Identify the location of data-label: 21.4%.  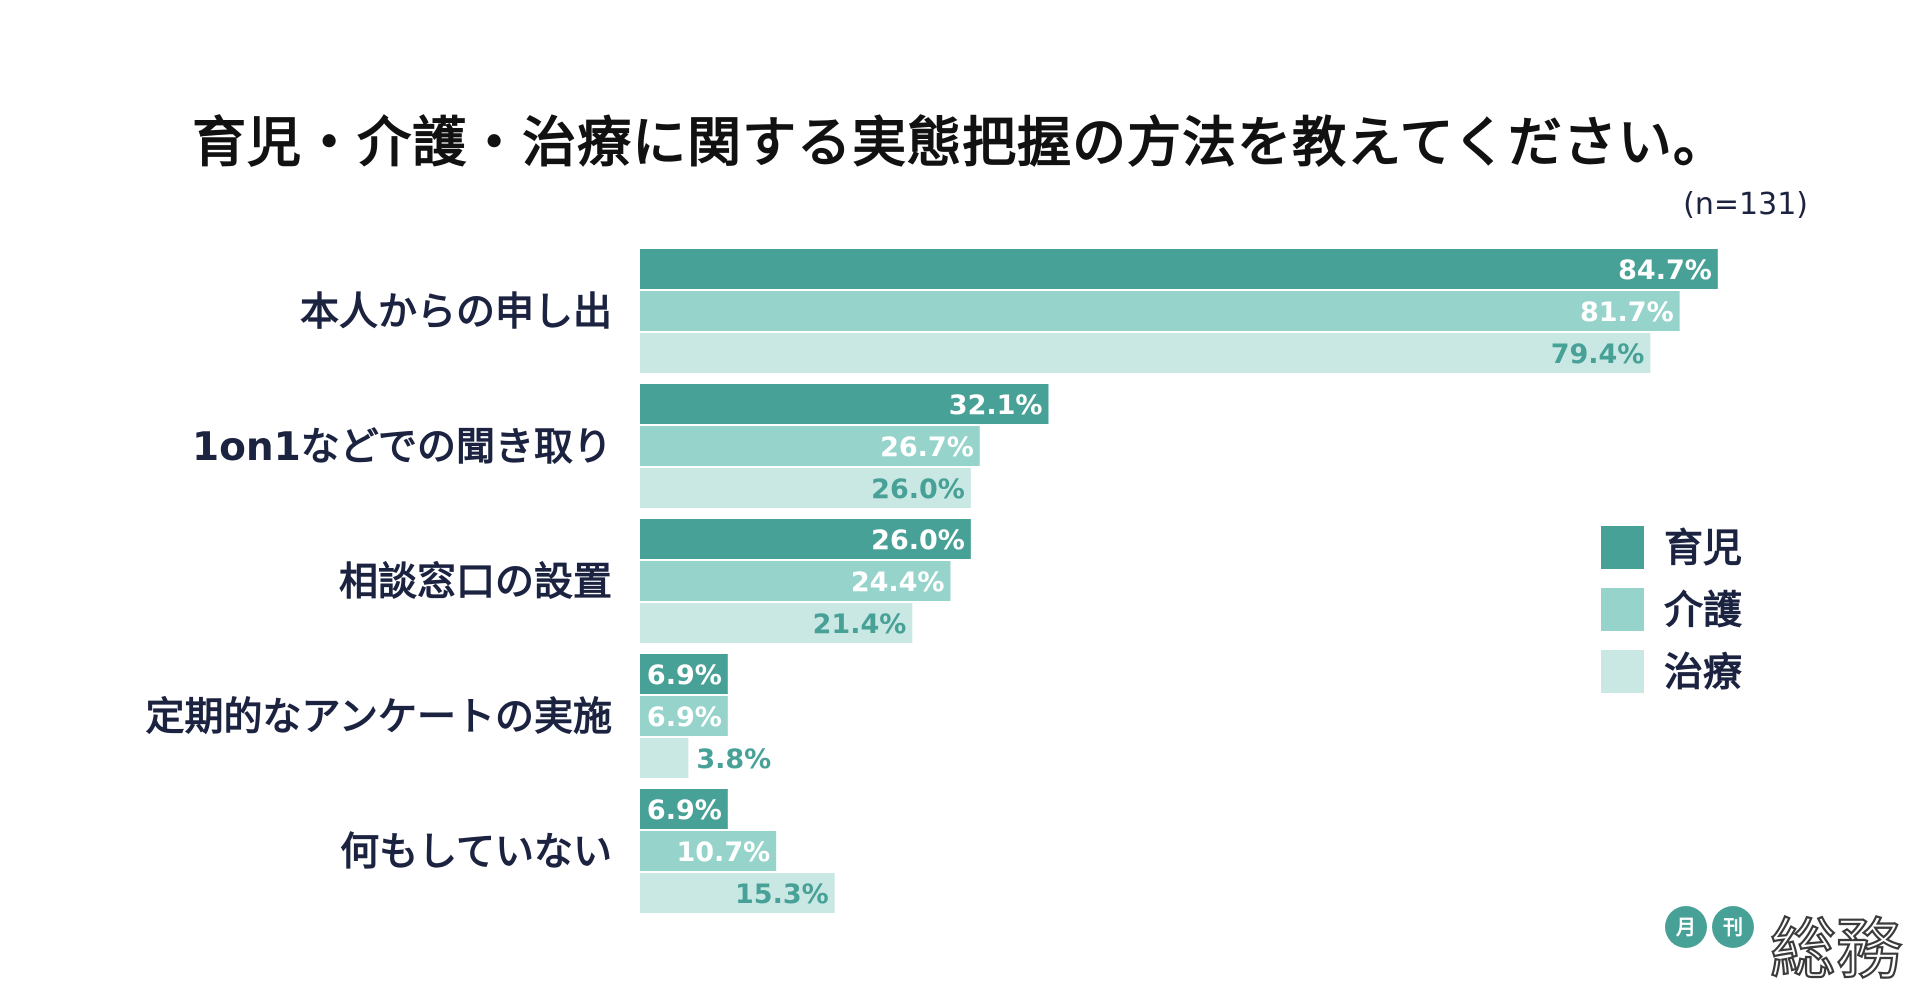
(860, 624).